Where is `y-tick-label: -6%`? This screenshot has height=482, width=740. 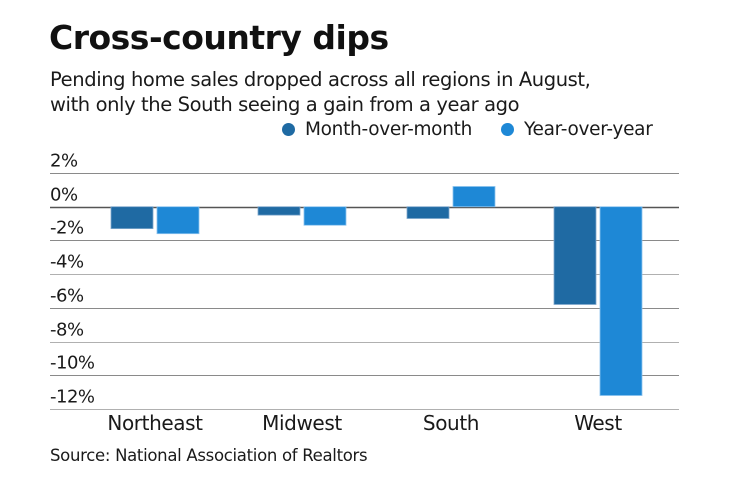 y-tick-label: -6% is located at coordinates (67, 296).